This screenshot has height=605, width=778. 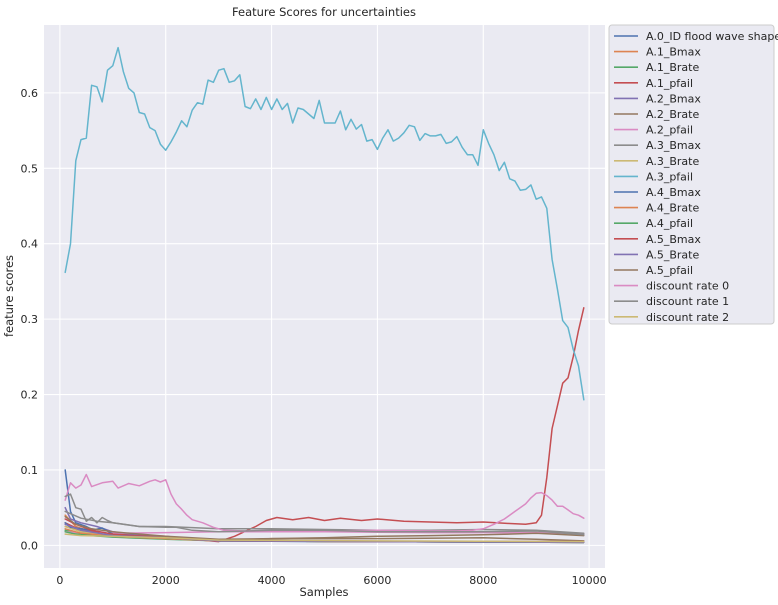 What do you see at coordinates (323, 592) in the screenshot?
I see `x-axis-label: Samples` at bounding box center [323, 592].